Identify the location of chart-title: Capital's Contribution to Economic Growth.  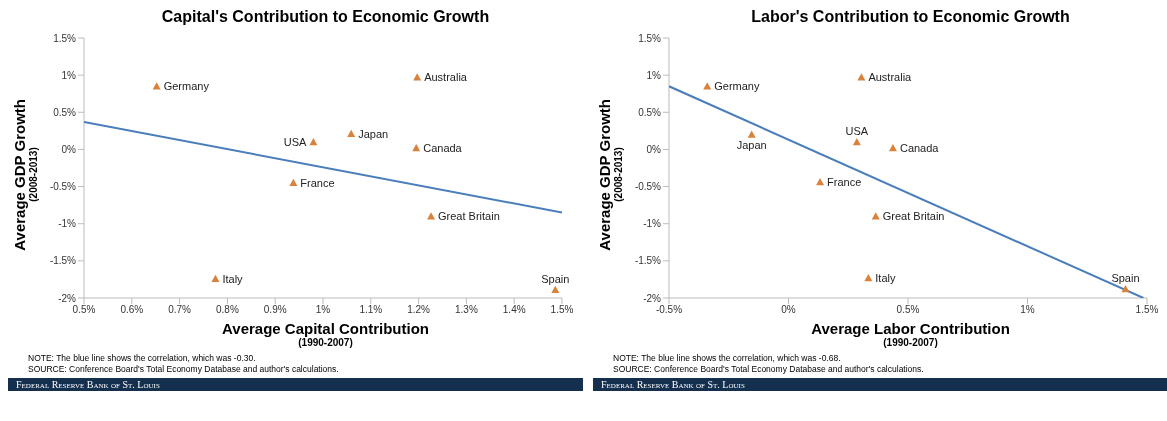
(325, 17).